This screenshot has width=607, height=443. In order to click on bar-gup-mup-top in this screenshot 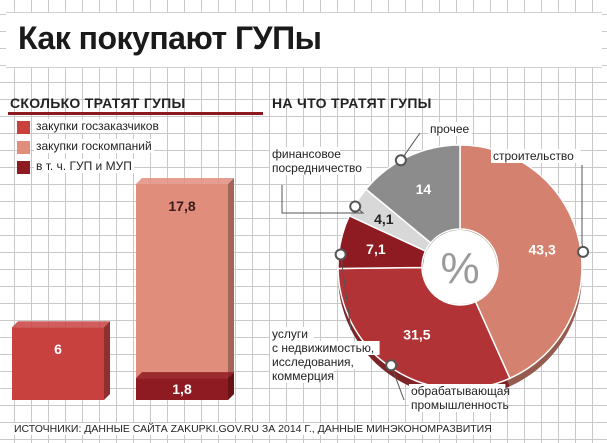, I will do `click(185, 375)`.